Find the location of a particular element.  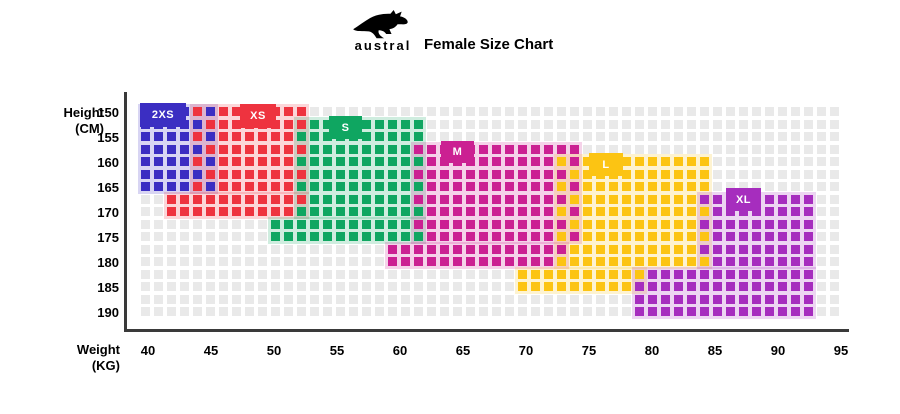

x-tick-60: 60 is located at coordinates (400, 350).